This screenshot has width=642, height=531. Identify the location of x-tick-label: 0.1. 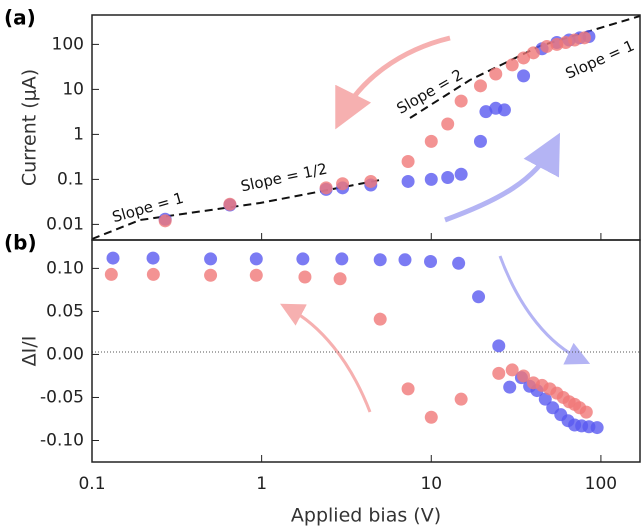
(91, 484).